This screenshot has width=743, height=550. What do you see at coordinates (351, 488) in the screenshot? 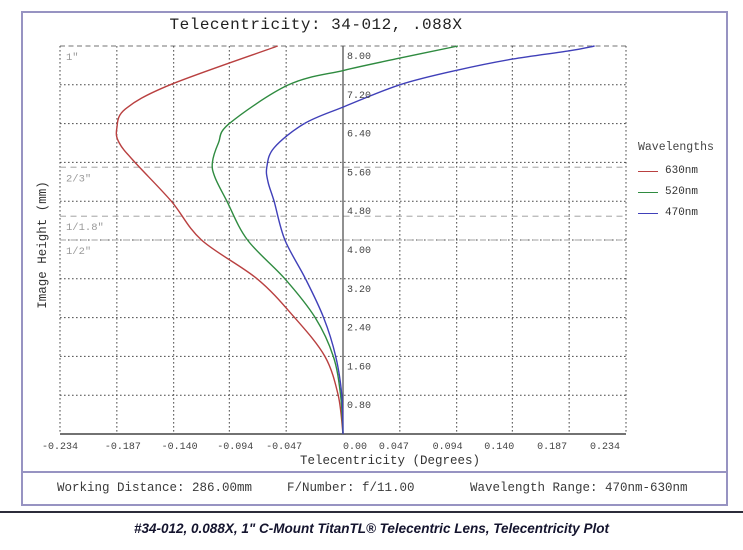
I see `f-number-value: F/Number: f/11.00` at bounding box center [351, 488].